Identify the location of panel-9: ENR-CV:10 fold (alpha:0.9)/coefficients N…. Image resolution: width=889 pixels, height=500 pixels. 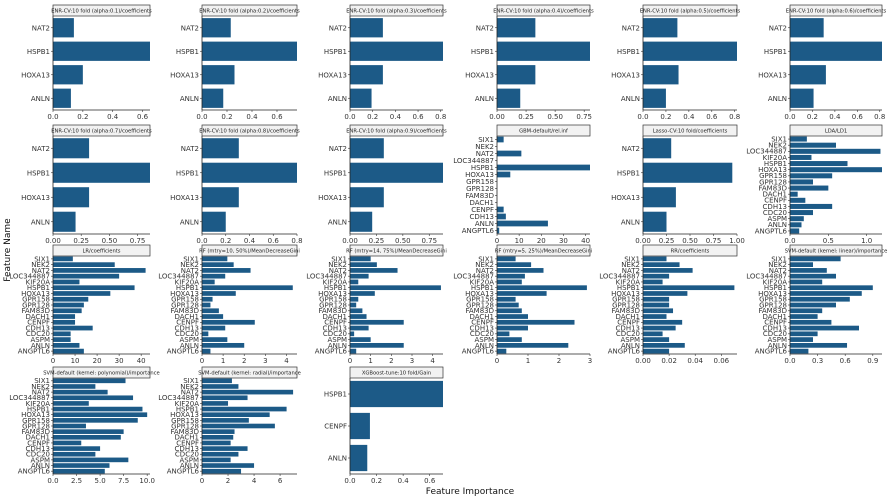
(382, 184).